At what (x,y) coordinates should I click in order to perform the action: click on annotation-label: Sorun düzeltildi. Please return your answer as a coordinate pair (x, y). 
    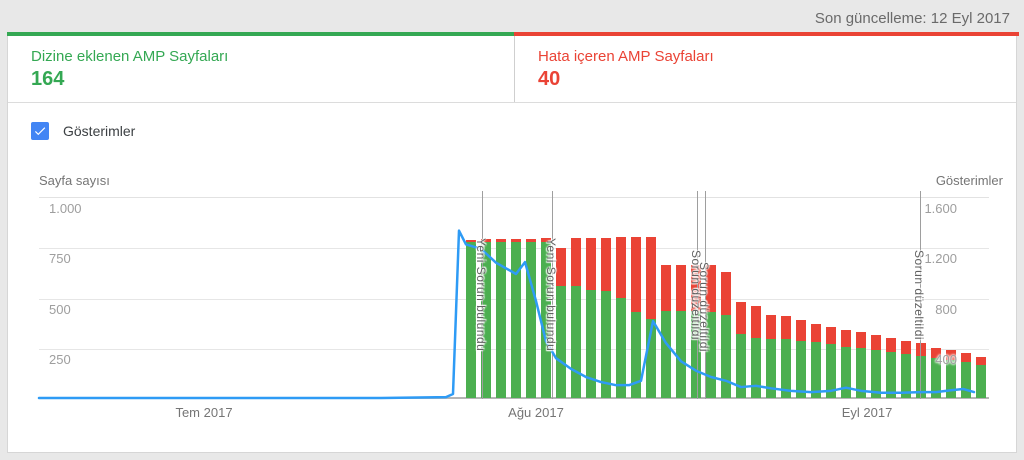
    Looking at the image, I should click on (919, 295).